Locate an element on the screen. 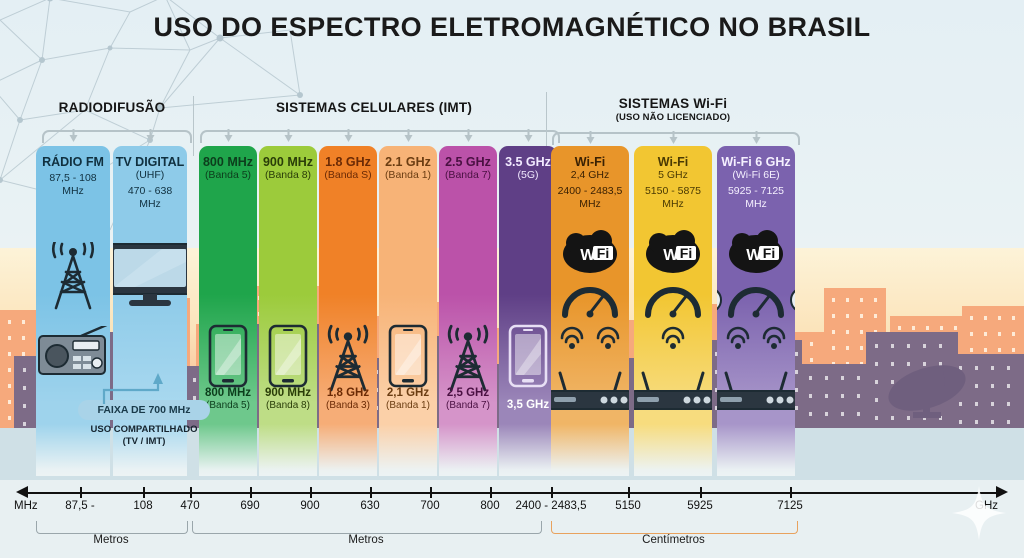  sparkle-decoration-icon is located at coordinates (979, 513).